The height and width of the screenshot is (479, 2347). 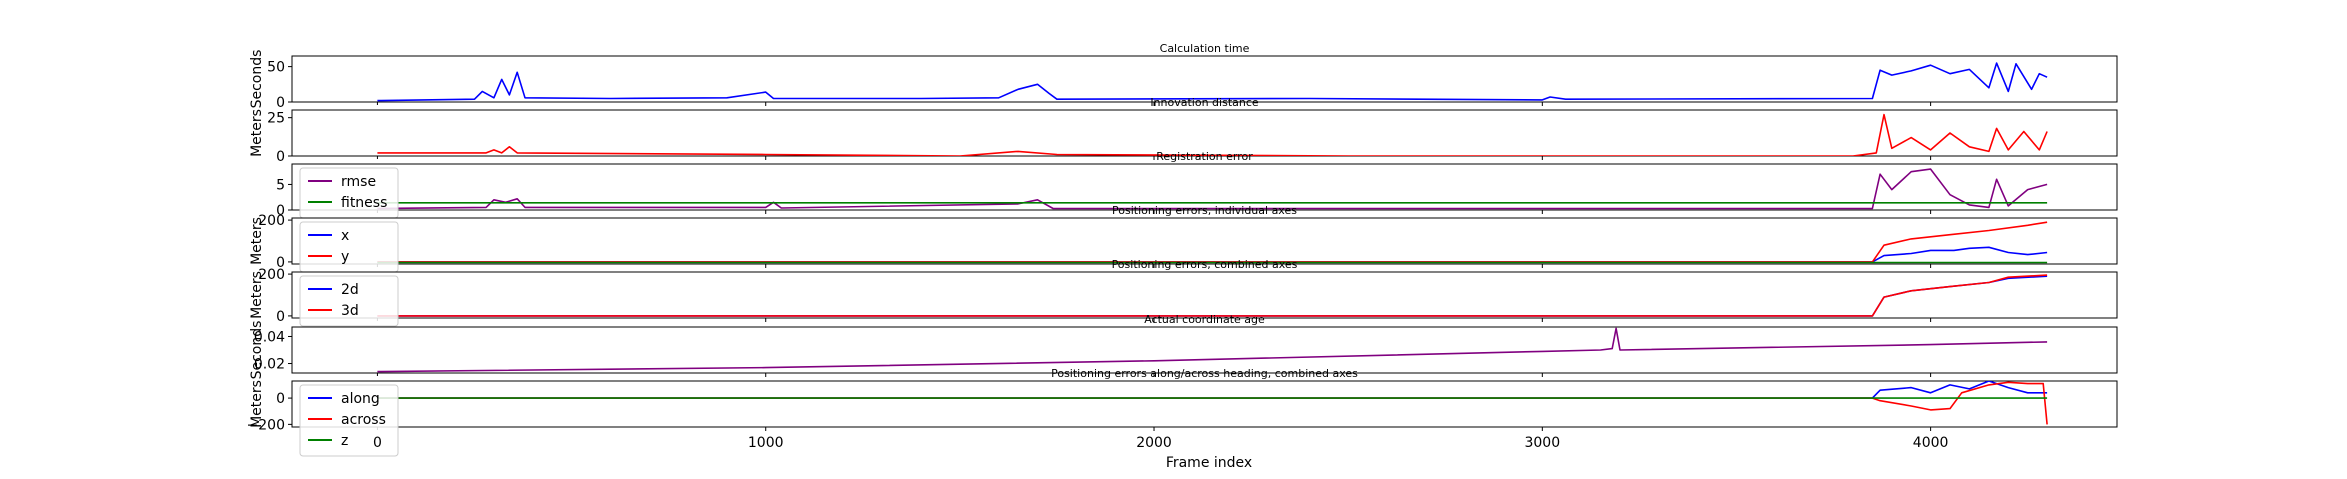 I want to click on legend-label: fitness, so click(x=364, y=203).